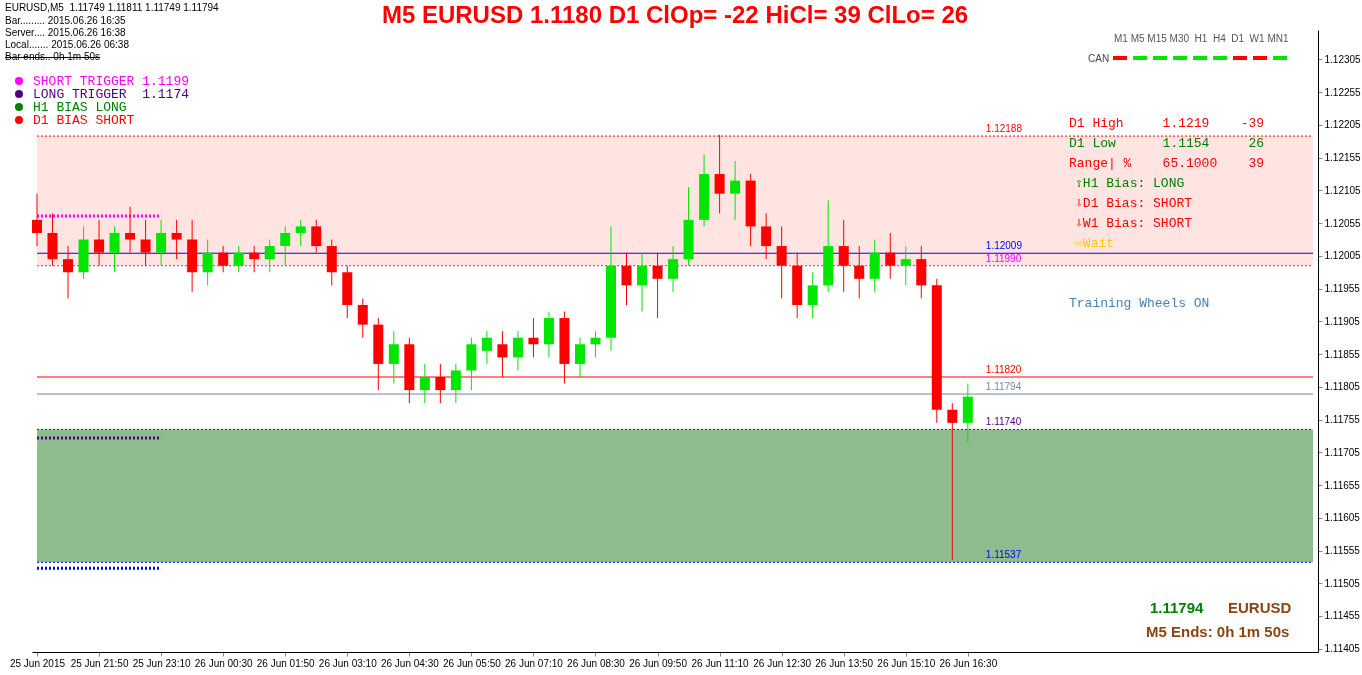 The height and width of the screenshot is (675, 1362). What do you see at coordinates (844, 663) in the screenshot?
I see `x-tick-label: 26 Jun 13:50` at bounding box center [844, 663].